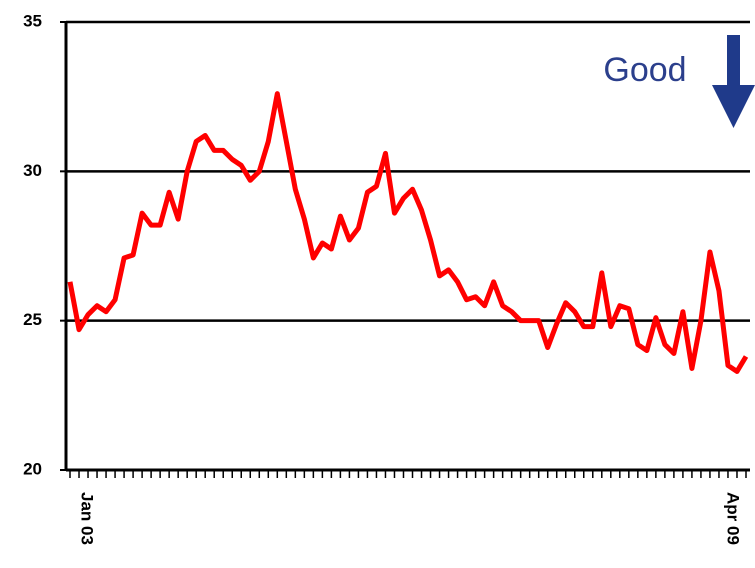 The width and height of the screenshot is (755, 568). What do you see at coordinates (87, 518) in the screenshot?
I see `x-tick-label: Jan 03` at bounding box center [87, 518].